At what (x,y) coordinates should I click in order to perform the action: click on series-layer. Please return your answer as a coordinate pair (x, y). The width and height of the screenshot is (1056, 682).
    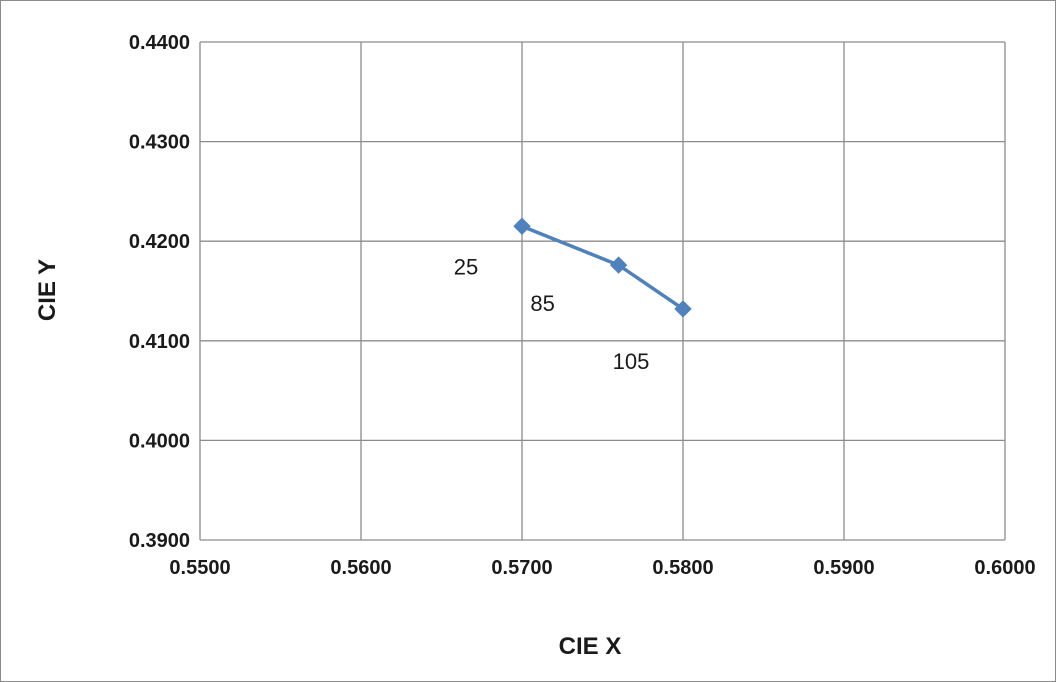
    Looking at the image, I should click on (602, 267).